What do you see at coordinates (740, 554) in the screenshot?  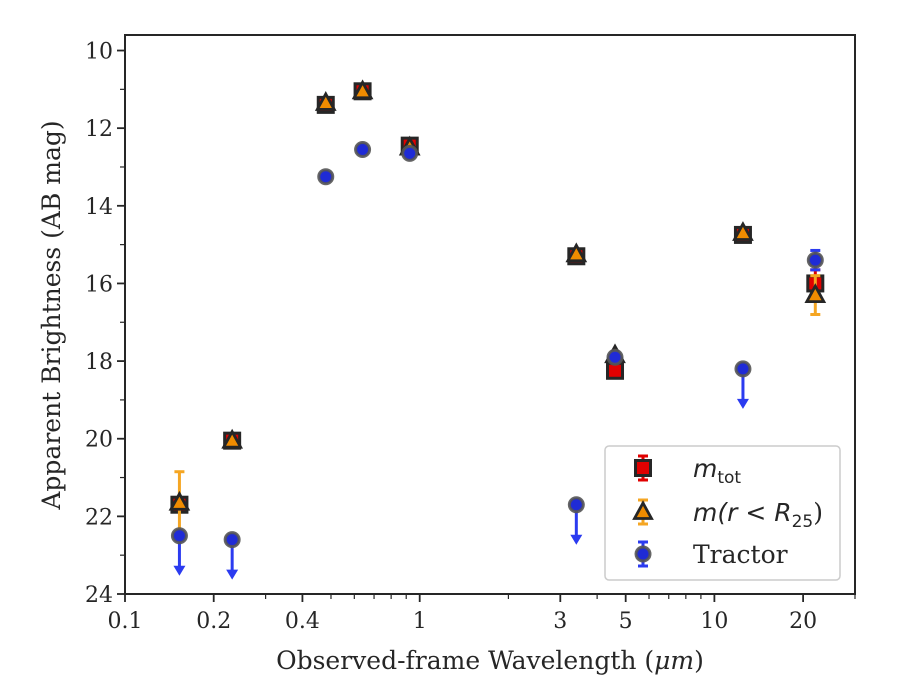 I see `legend-label-tractor: Tractor` at bounding box center [740, 554].